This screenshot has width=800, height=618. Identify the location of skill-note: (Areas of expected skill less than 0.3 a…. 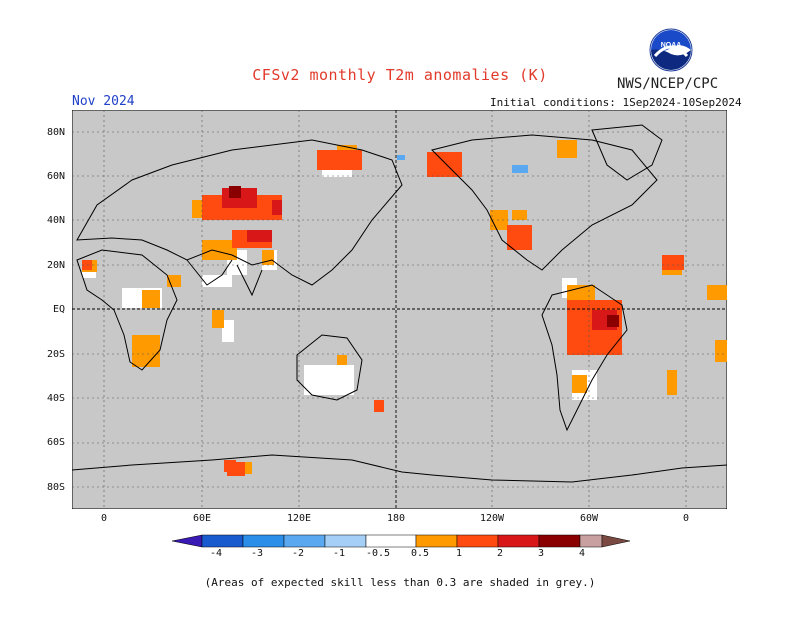
(400, 582).